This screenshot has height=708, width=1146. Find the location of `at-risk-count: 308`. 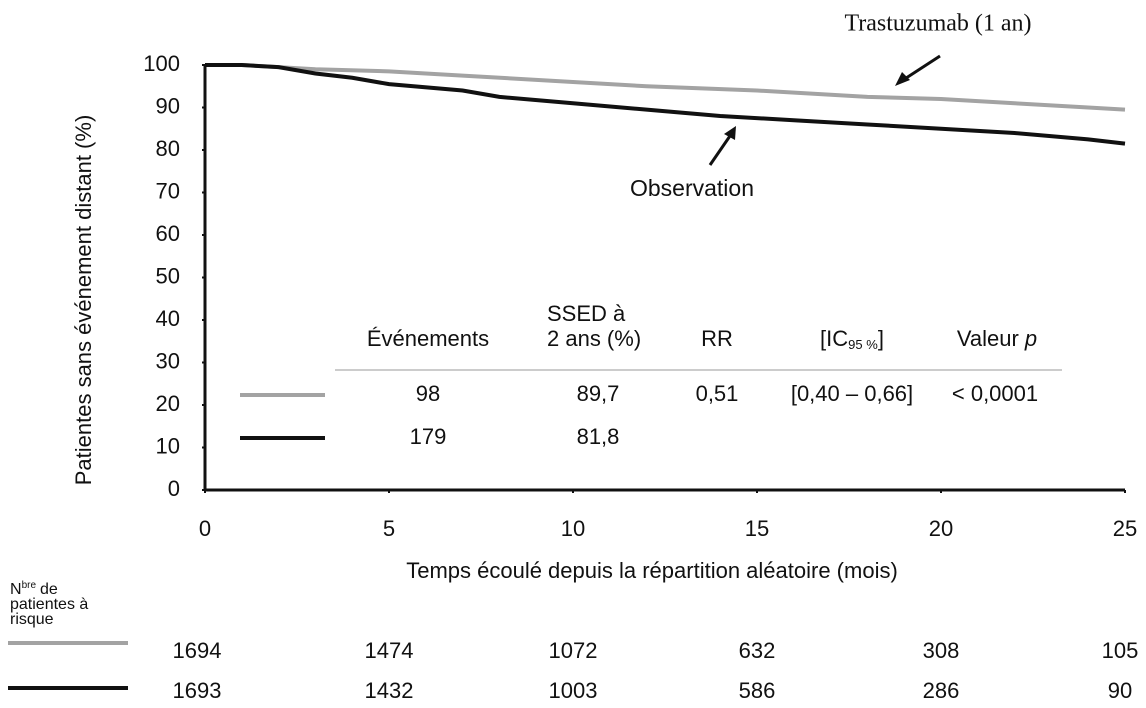

at-risk-count: 308 is located at coordinates (941, 650).